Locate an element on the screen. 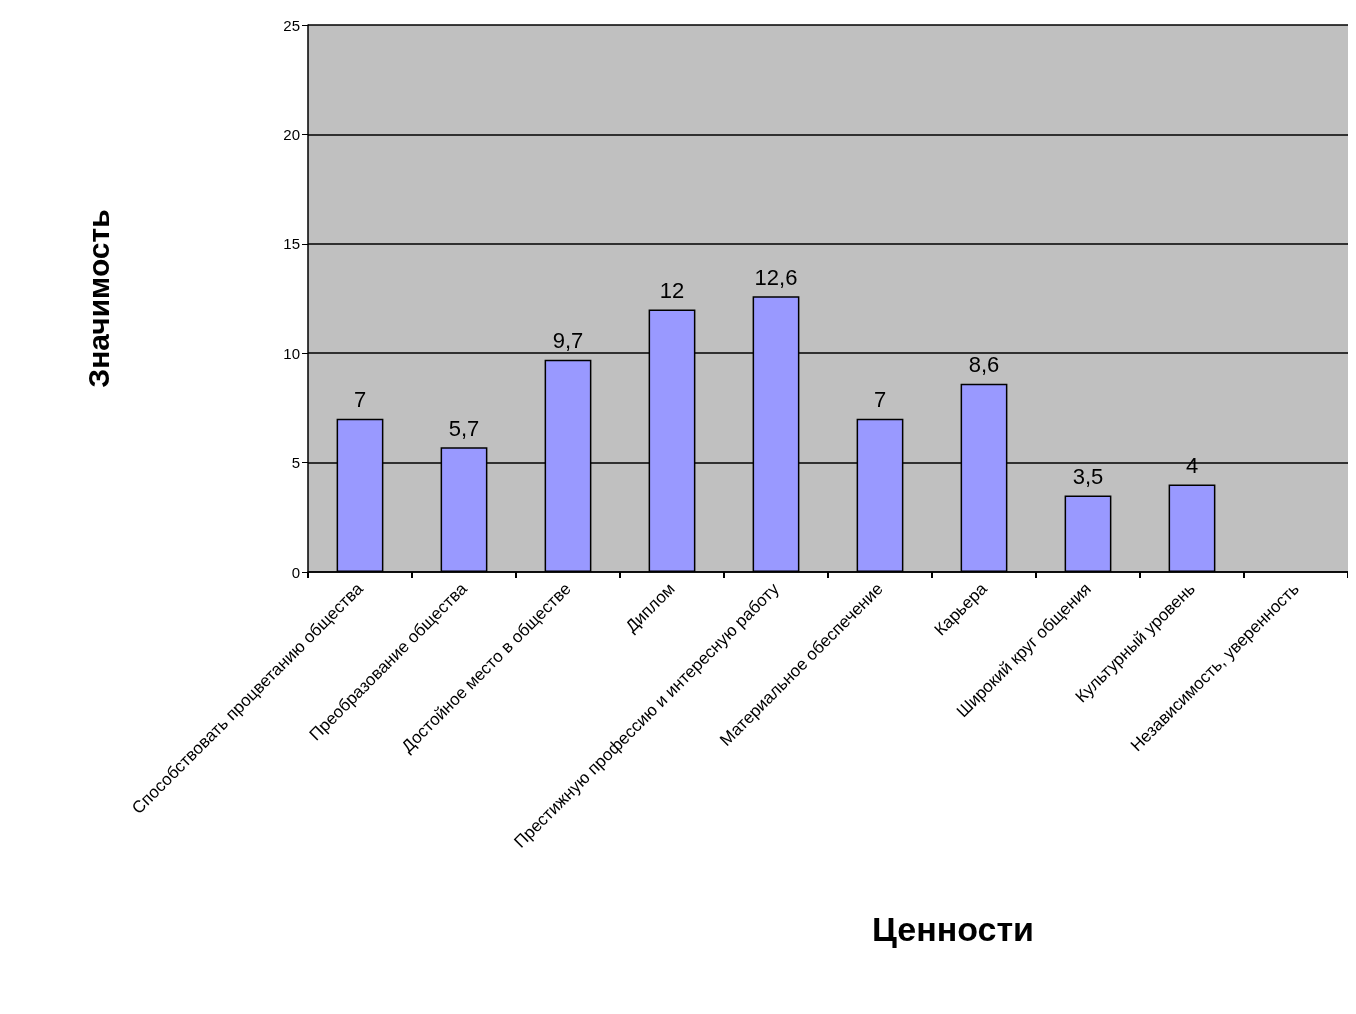  y-tick-label: 10 is located at coordinates (291, 353).